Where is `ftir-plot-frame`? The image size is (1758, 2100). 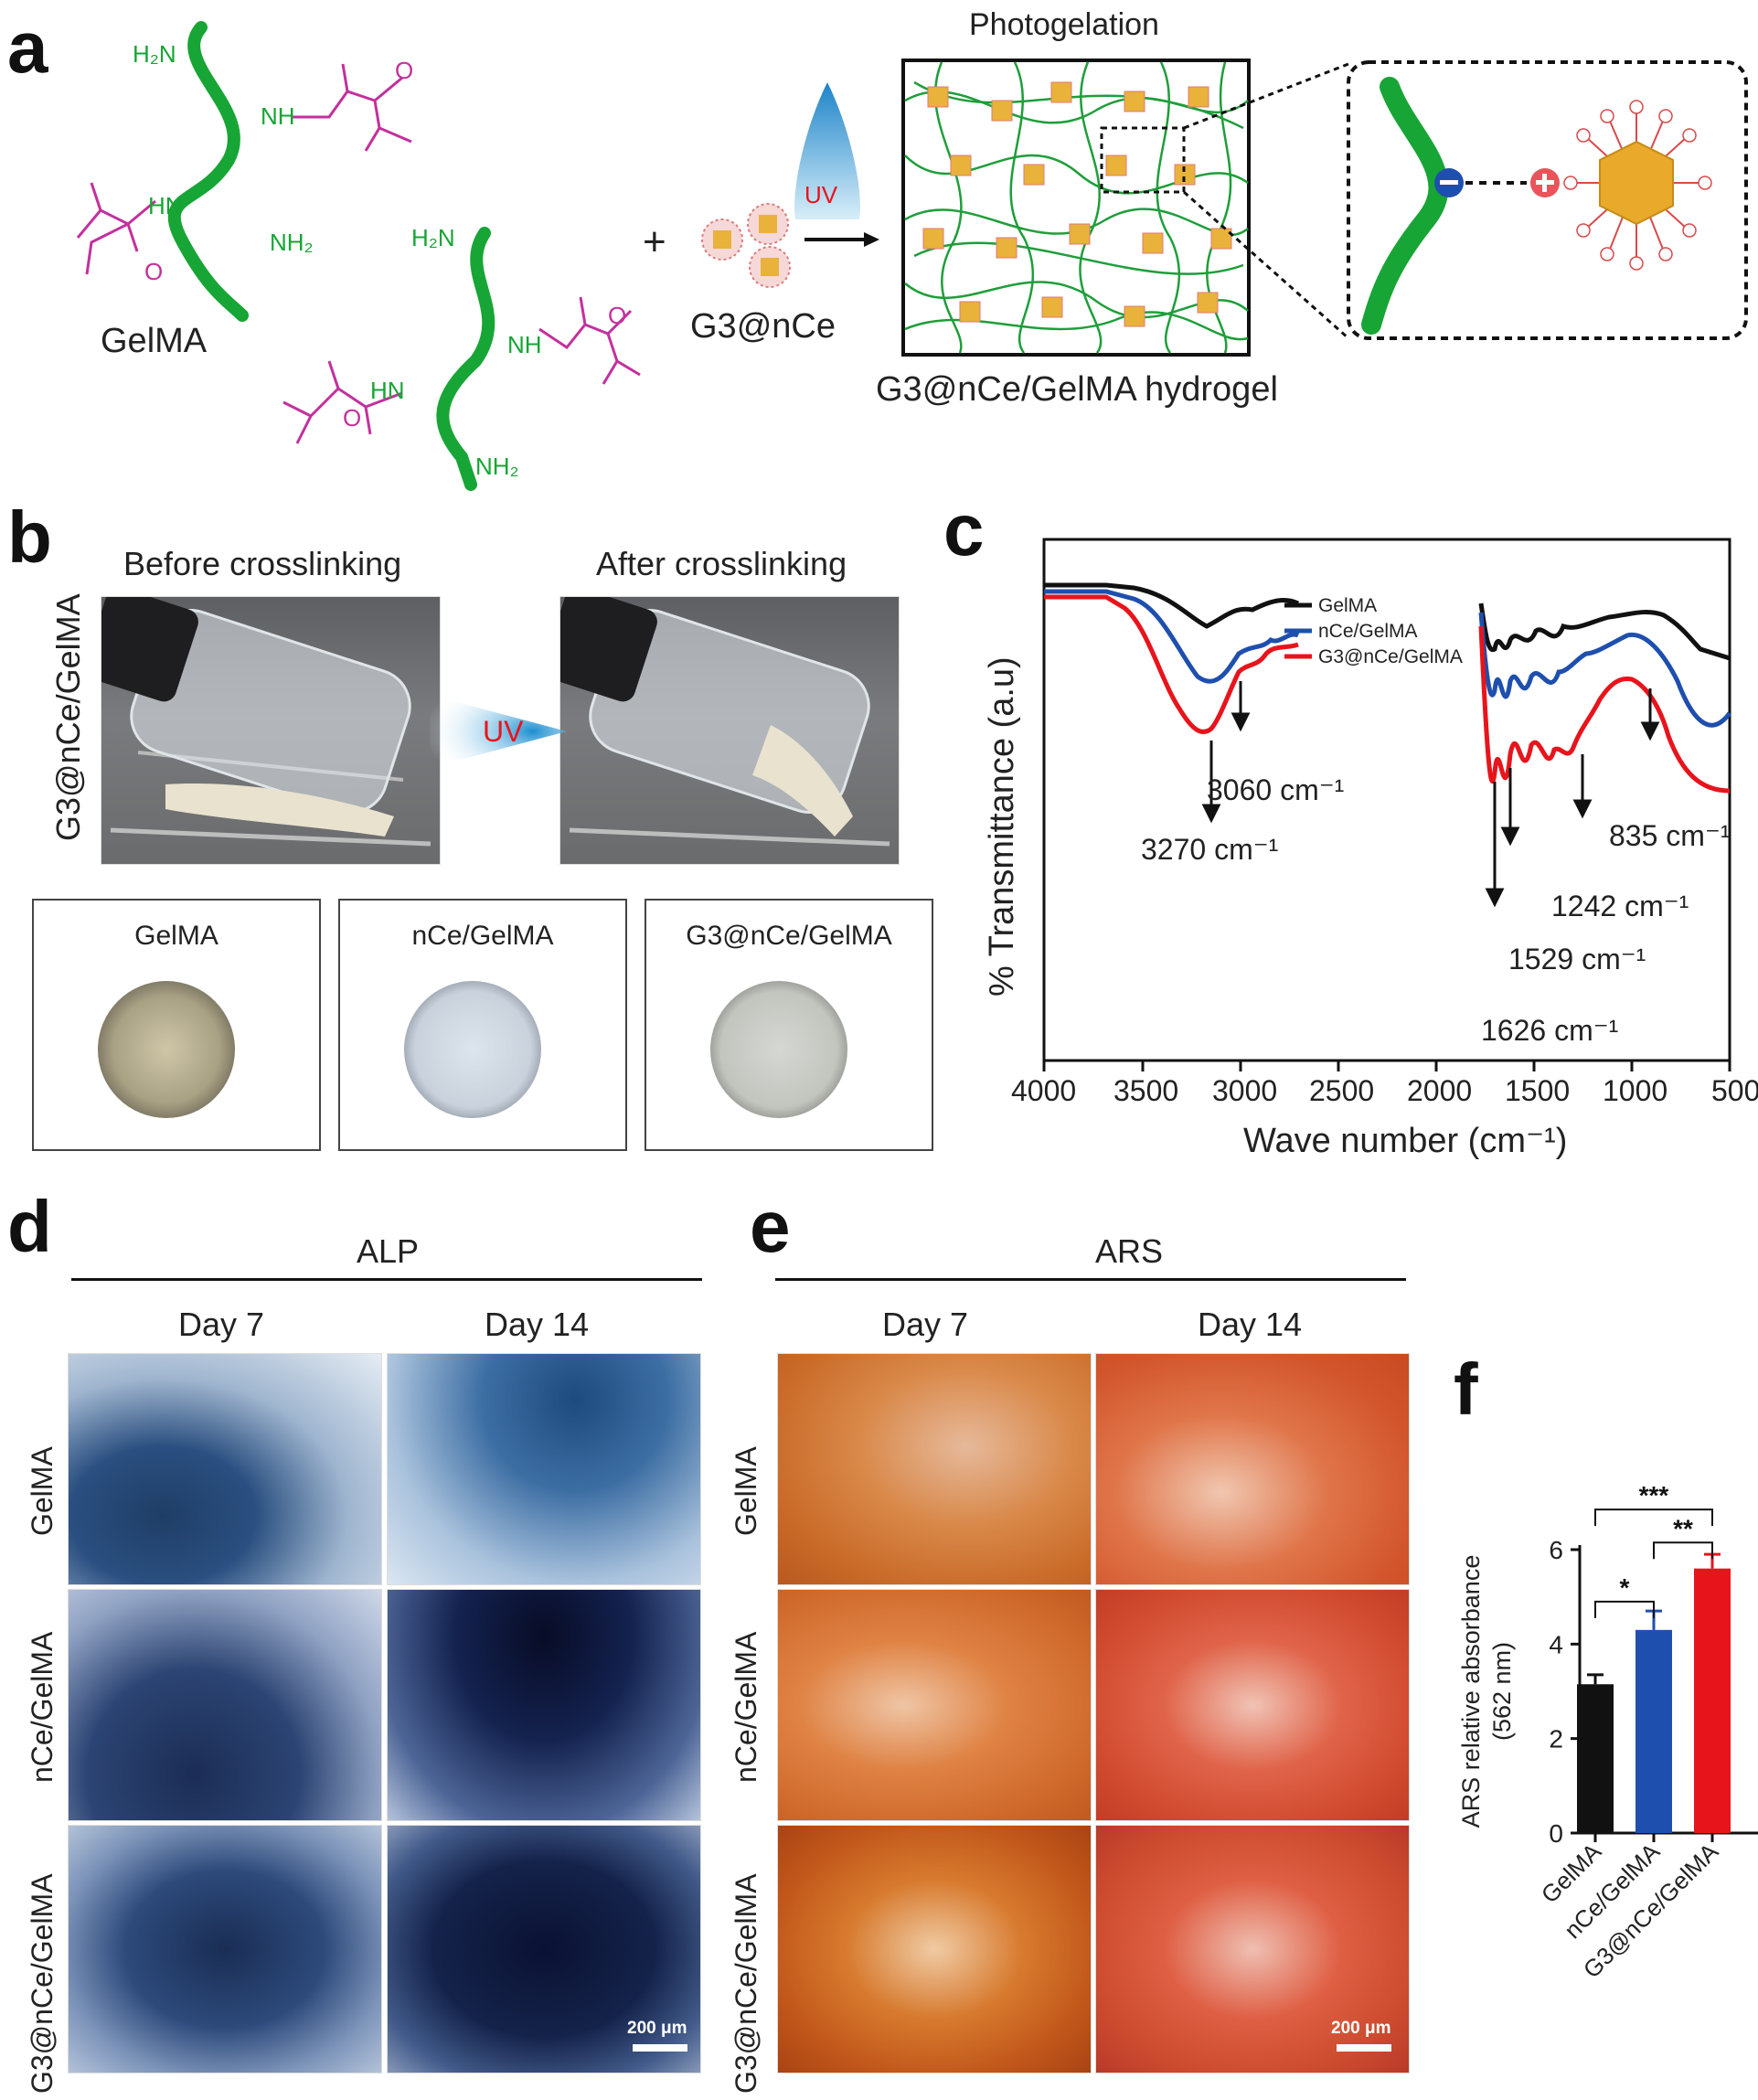 ftir-plot-frame is located at coordinates (1386, 800).